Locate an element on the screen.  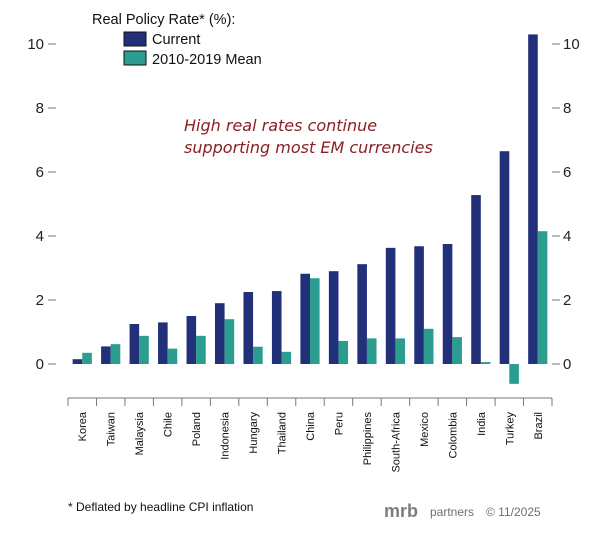
bar-mean-turkey is located at coordinates (514, 374).